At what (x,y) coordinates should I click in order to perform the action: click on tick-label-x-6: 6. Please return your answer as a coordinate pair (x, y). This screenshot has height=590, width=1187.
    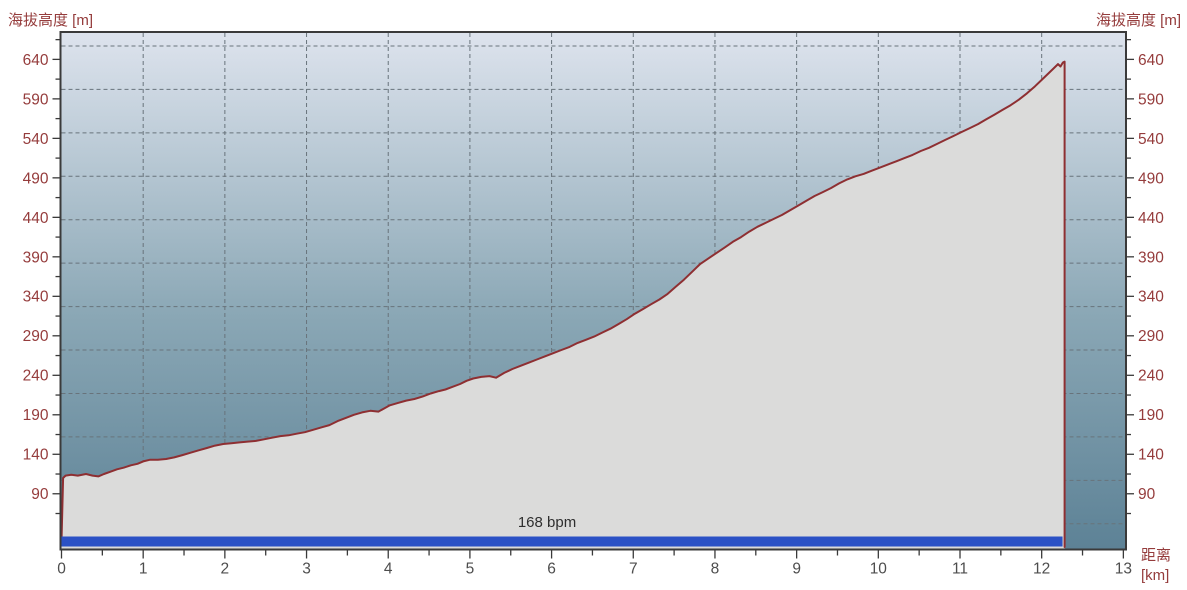
    Looking at the image, I should click on (551, 569).